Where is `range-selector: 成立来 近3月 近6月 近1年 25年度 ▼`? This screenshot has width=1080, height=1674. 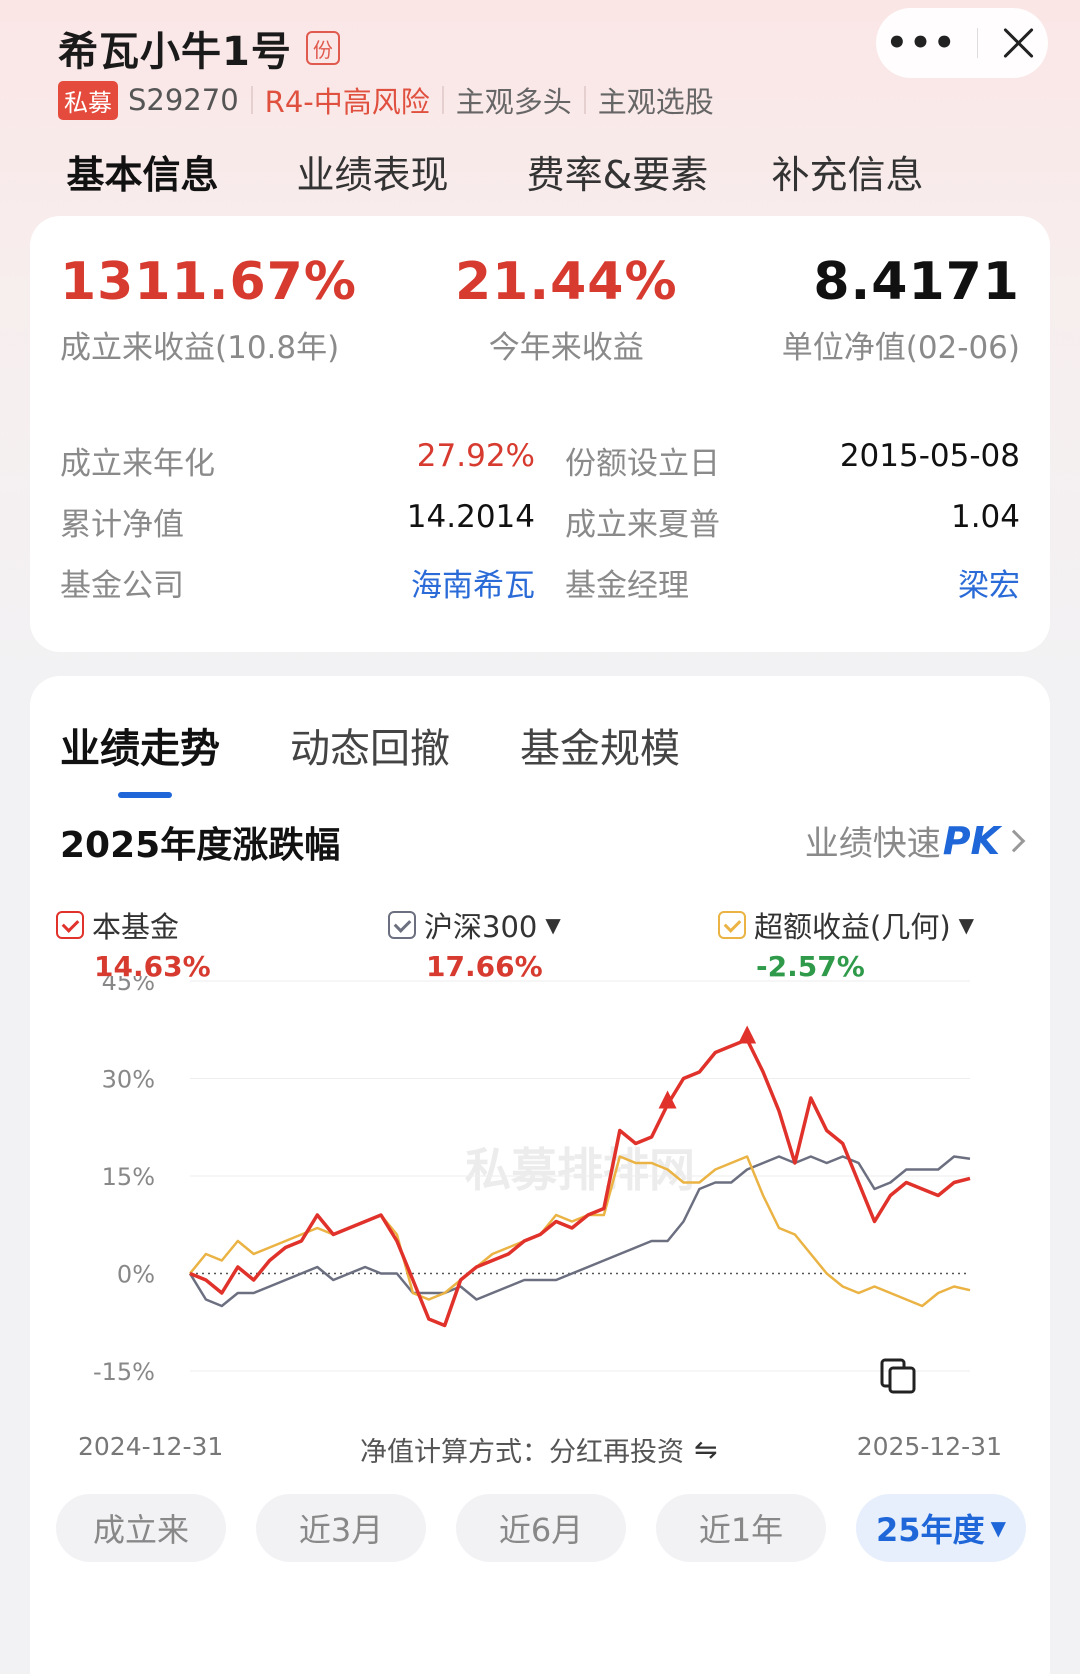 range-selector: 成立来 近3月 近6月 近1年 25年度 ▼ is located at coordinates (541, 1528).